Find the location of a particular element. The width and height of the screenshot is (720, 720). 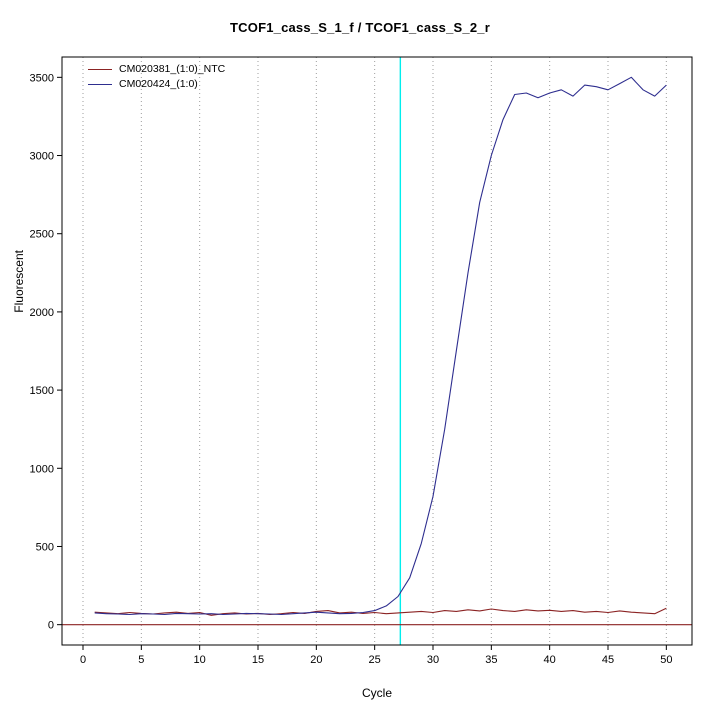

legend-line-ntc-icon is located at coordinates (100, 69).